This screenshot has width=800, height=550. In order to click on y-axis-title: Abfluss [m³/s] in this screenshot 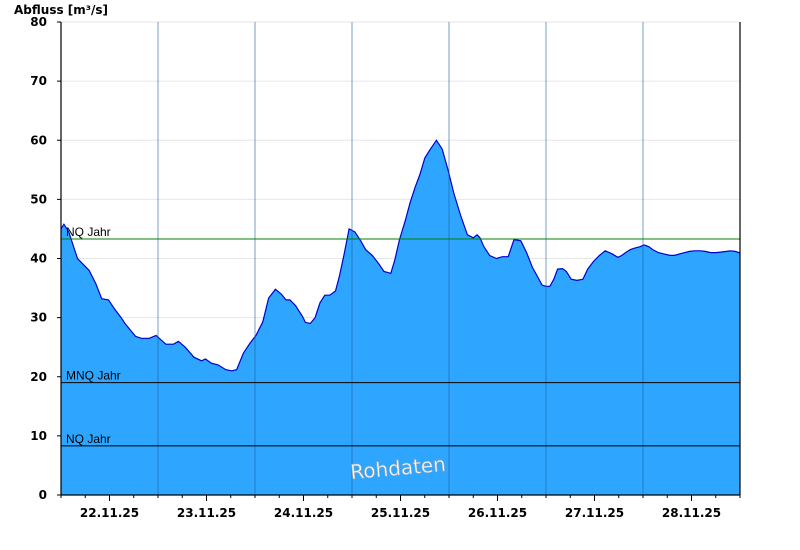, I will do `click(61, 10)`.